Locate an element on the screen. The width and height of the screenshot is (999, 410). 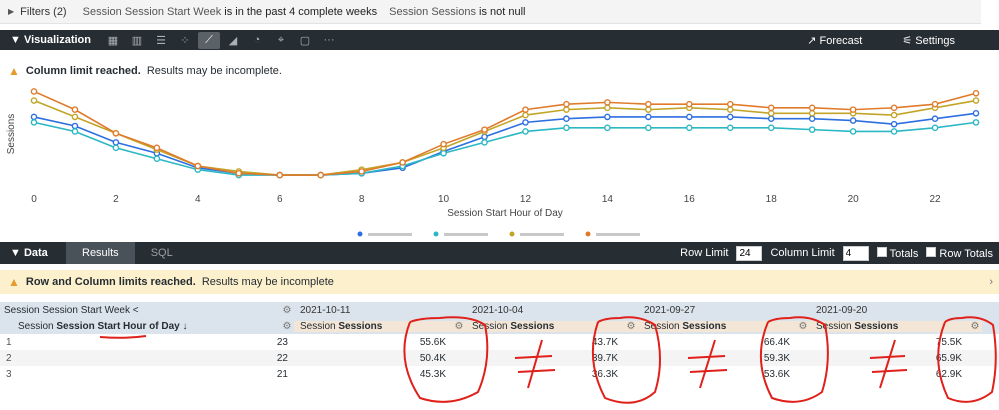
settings-button: ⚟ Settings is located at coordinates (928, 40).